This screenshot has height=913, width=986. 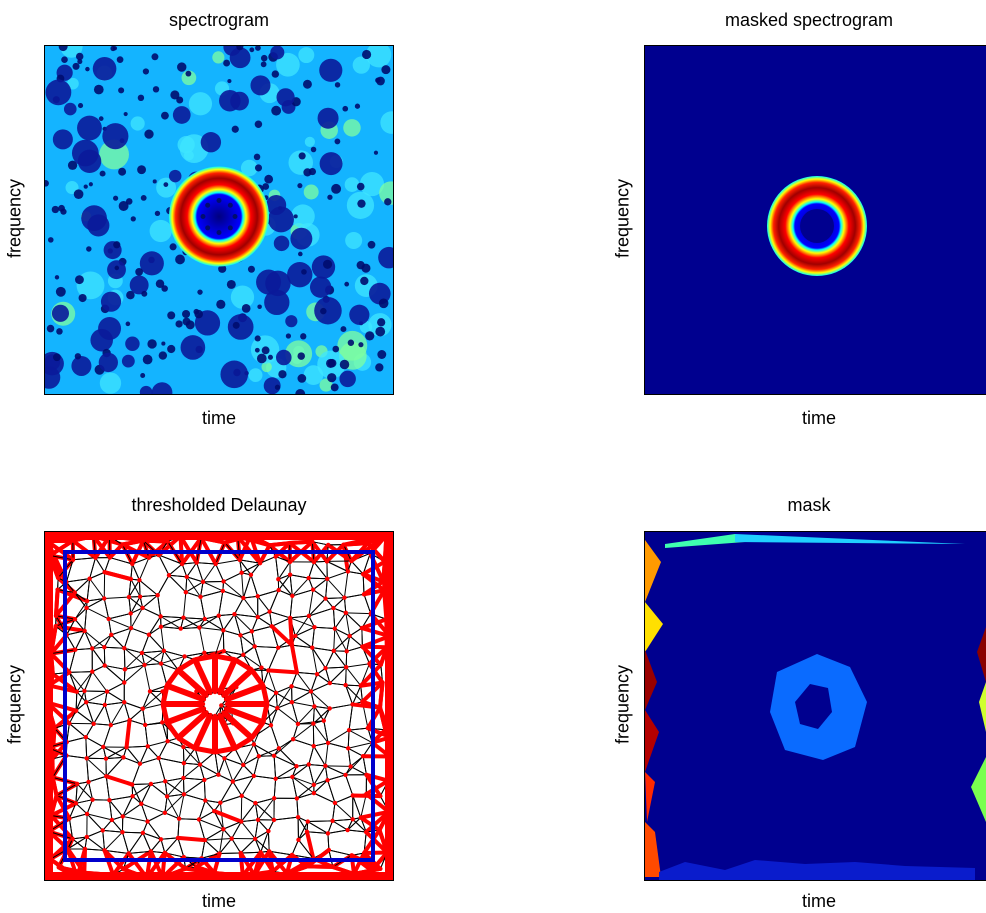 I want to click on masked-spectrogram-ylabel: frequency, so click(x=622, y=218).